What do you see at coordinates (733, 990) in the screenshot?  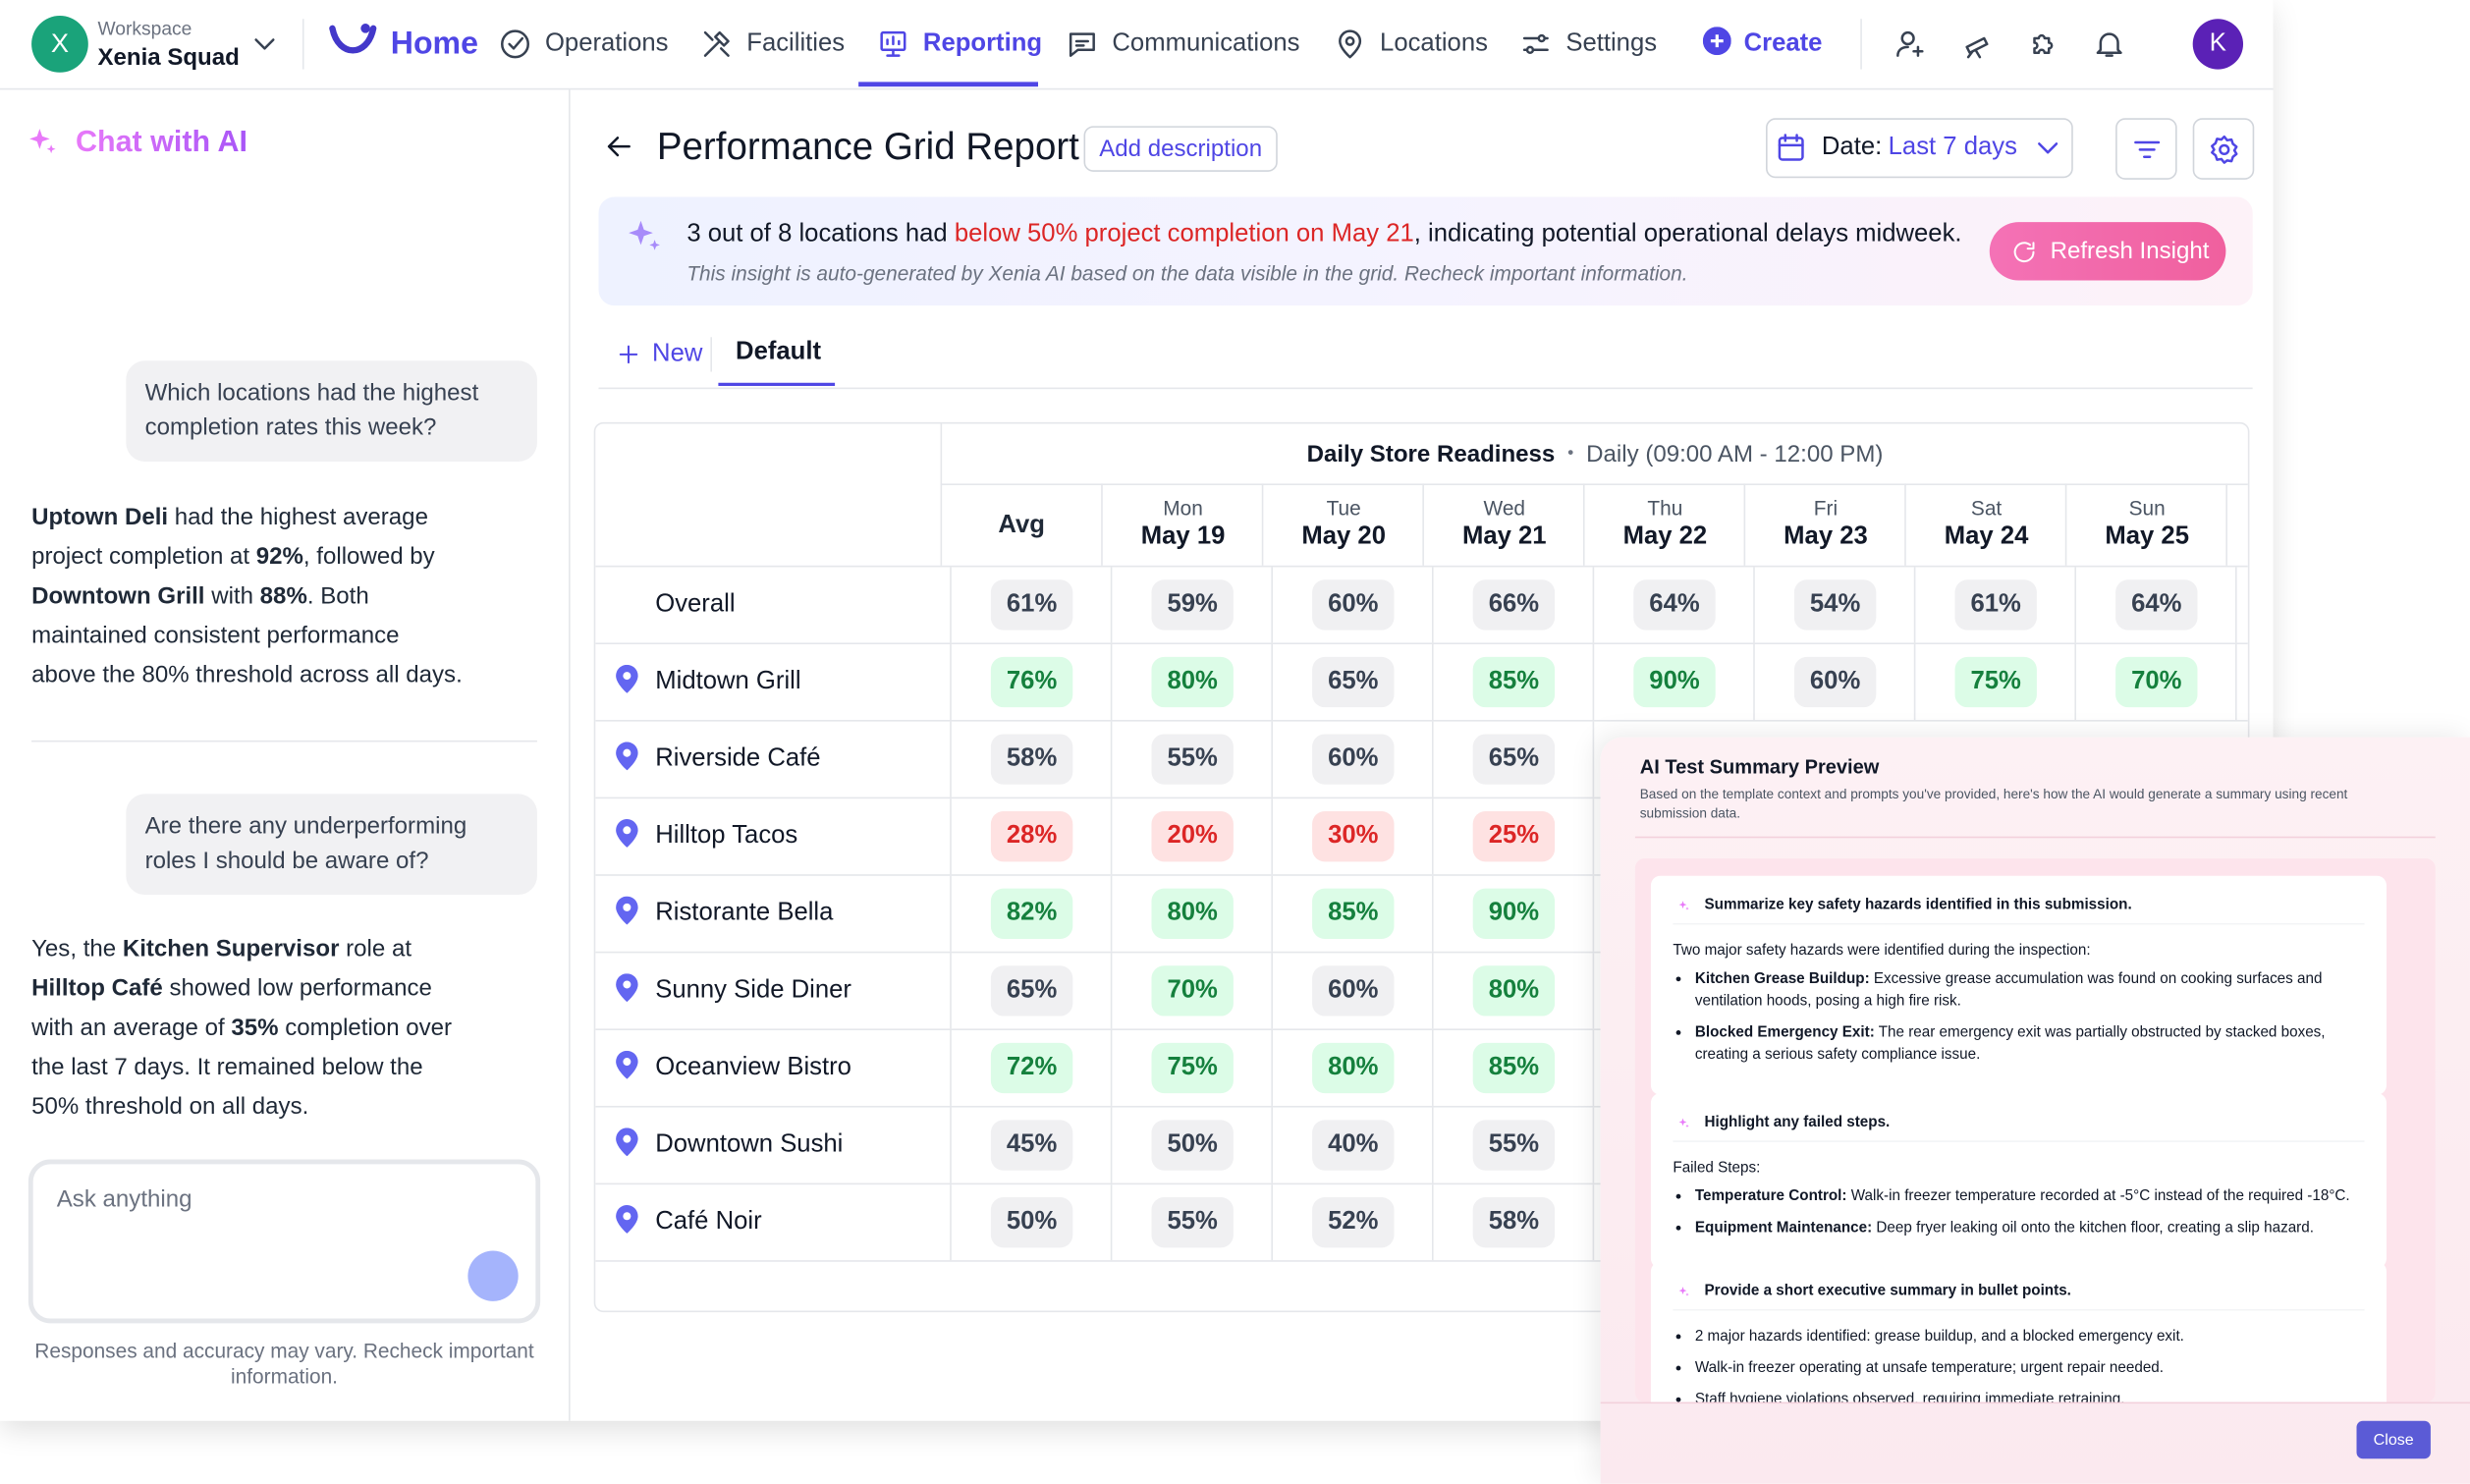 I see `row-name: Sunny Side Diner` at bounding box center [733, 990].